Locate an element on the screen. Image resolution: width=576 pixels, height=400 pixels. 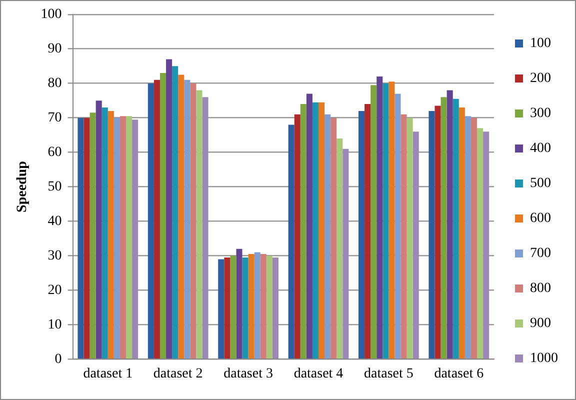
legend-label: 600 is located at coordinates (540, 218).